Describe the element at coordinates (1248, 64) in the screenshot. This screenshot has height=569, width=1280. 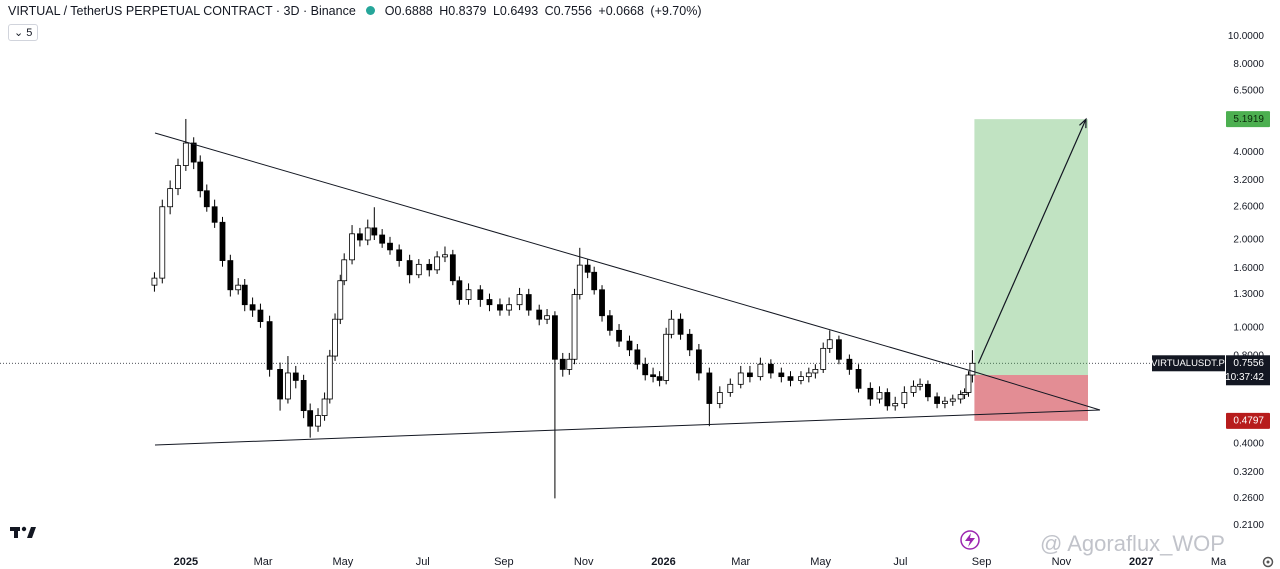
I see `y-tick-label: 8.0000` at that location.